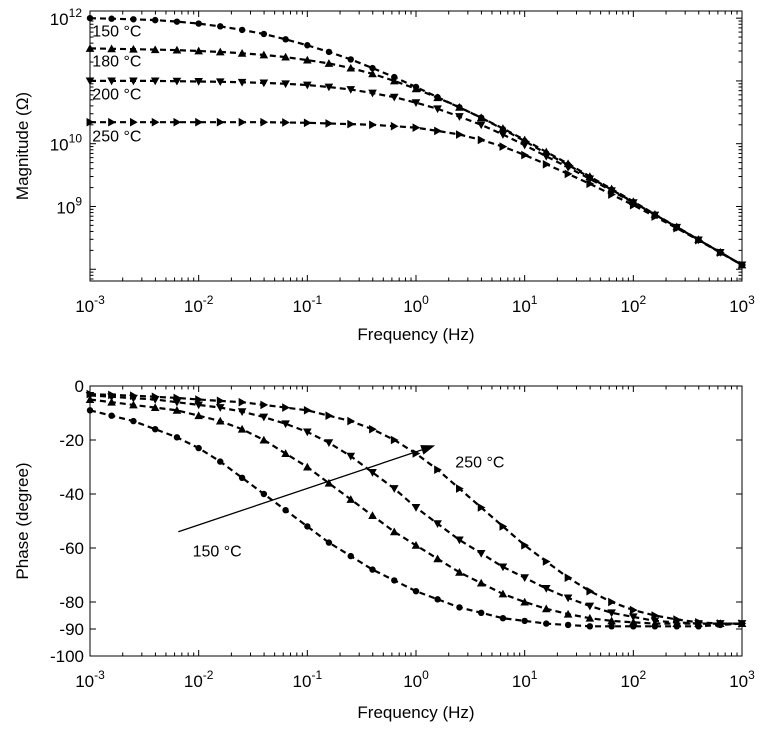 The width and height of the screenshot is (772, 734). What do you see at coordinates (534, 300) in the screenshot?
I see `x-tick-label-exp: 1` at bounding box center [534, 300].